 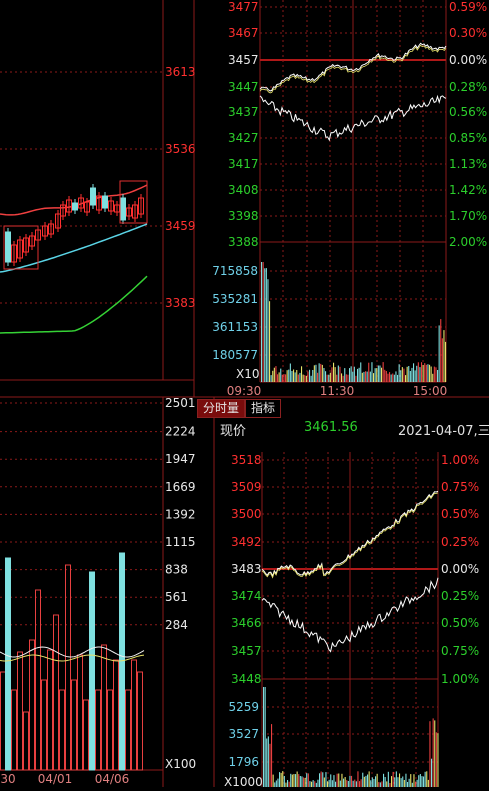 I want to click on intraday-bottom-pct-label: 0.75%, so click(x=460, y=487).